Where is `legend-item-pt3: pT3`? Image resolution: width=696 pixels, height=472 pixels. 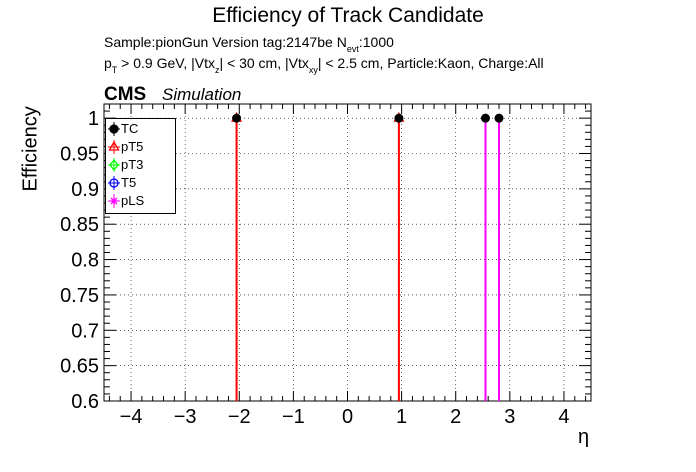
legend-item-pt3: pT3 is located at coordinates (140, 165).